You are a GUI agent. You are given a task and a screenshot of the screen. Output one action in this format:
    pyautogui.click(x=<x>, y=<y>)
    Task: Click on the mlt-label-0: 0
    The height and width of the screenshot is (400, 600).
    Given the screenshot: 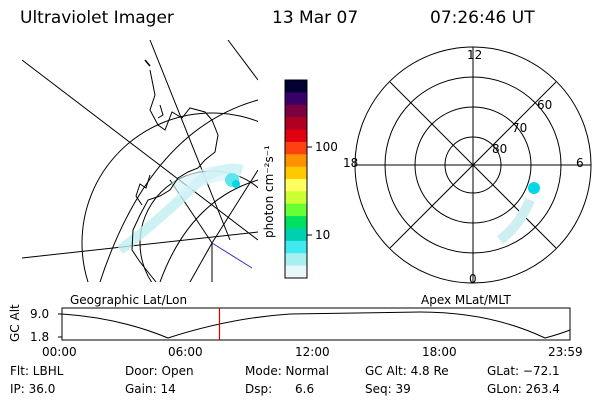 What is the action you would take?
    pyautogui.click(x=473, y=279)
    